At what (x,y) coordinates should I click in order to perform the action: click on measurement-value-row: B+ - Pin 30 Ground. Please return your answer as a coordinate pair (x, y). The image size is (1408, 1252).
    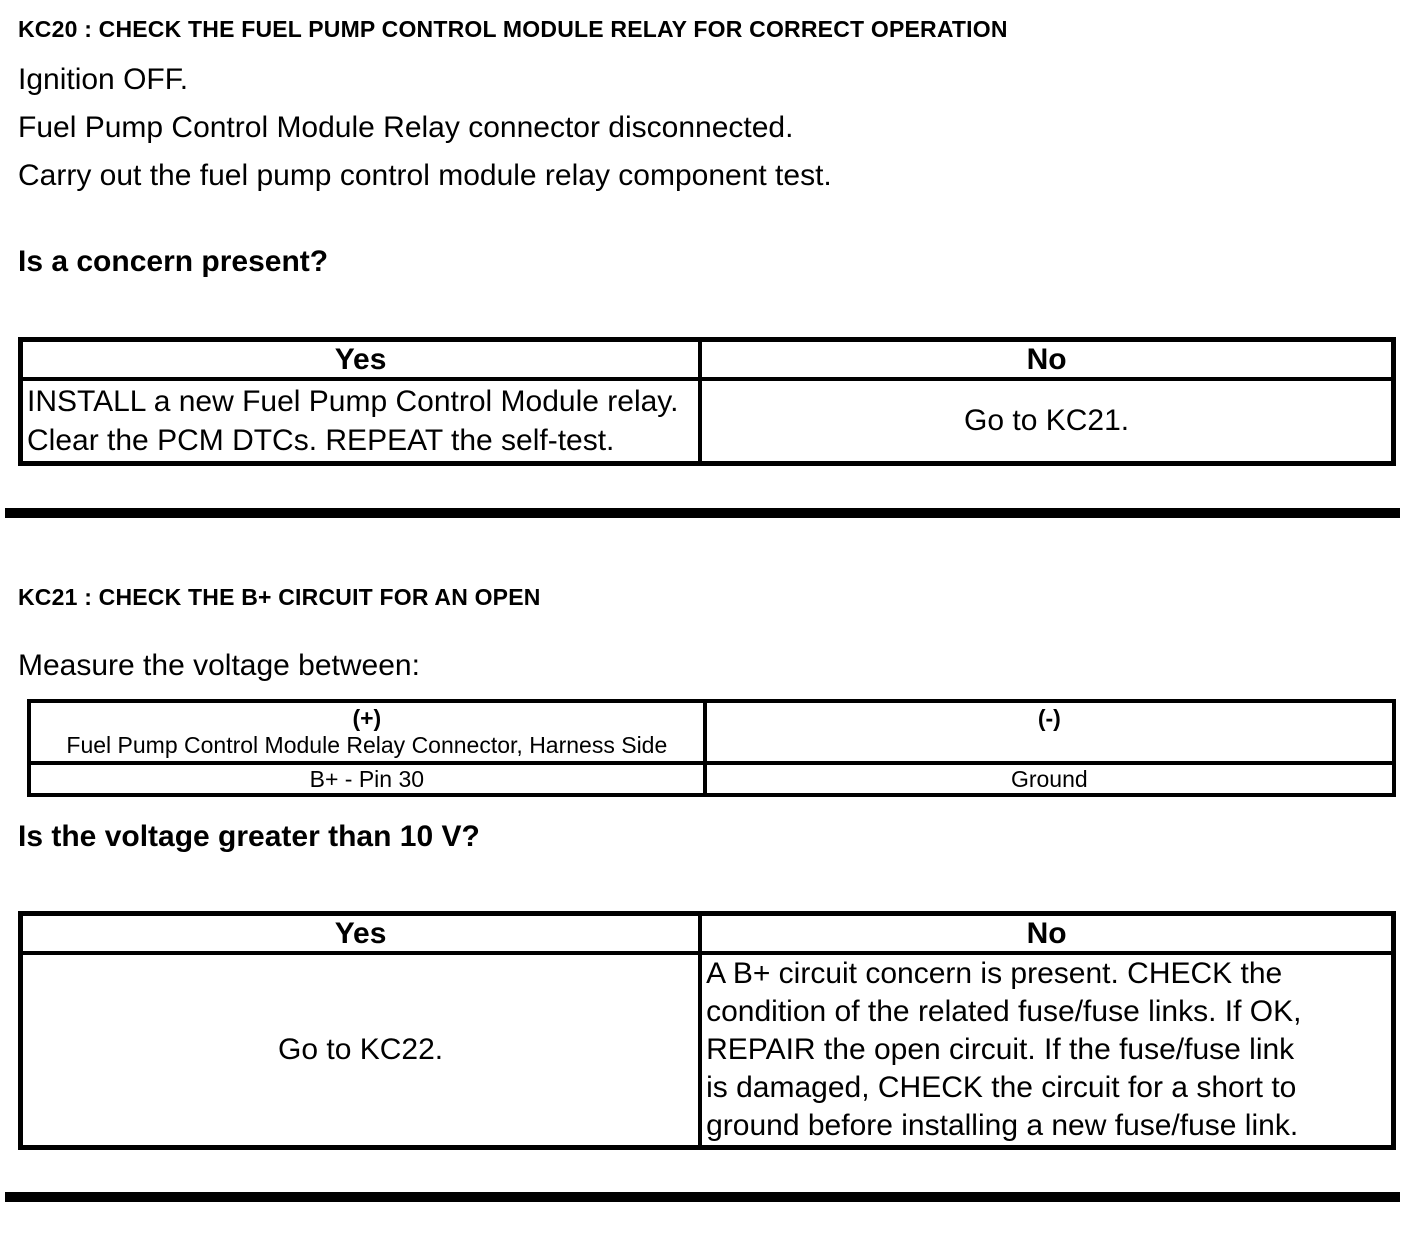
    Looking at the image, I should click on (712, 779).